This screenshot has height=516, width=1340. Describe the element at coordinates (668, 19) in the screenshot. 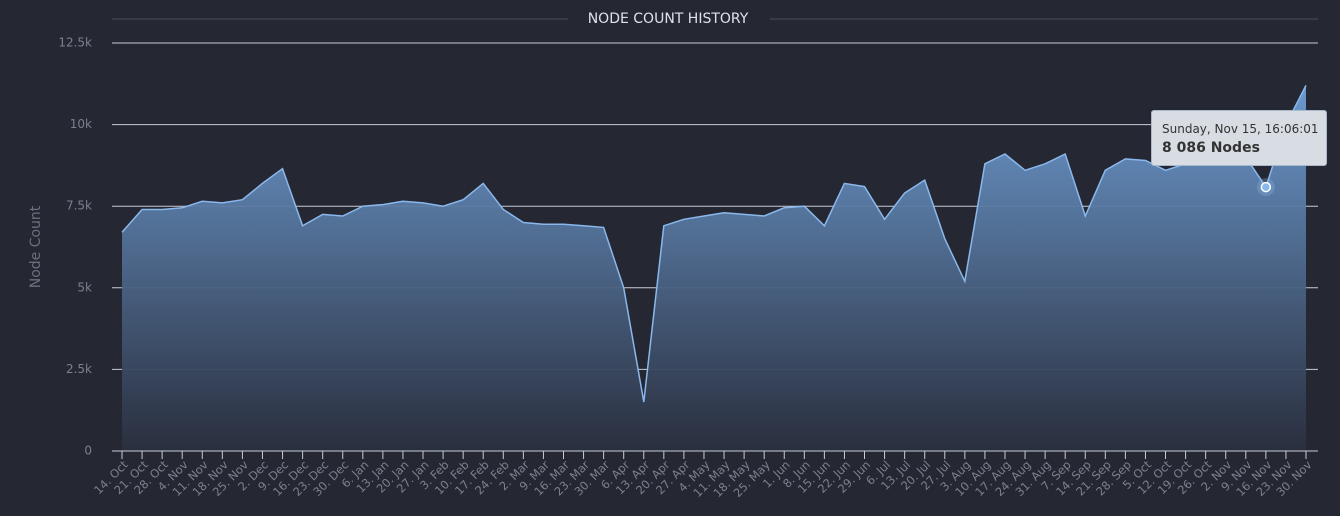

I see `chart-title: NODE COUNT HISTORY` at that location.